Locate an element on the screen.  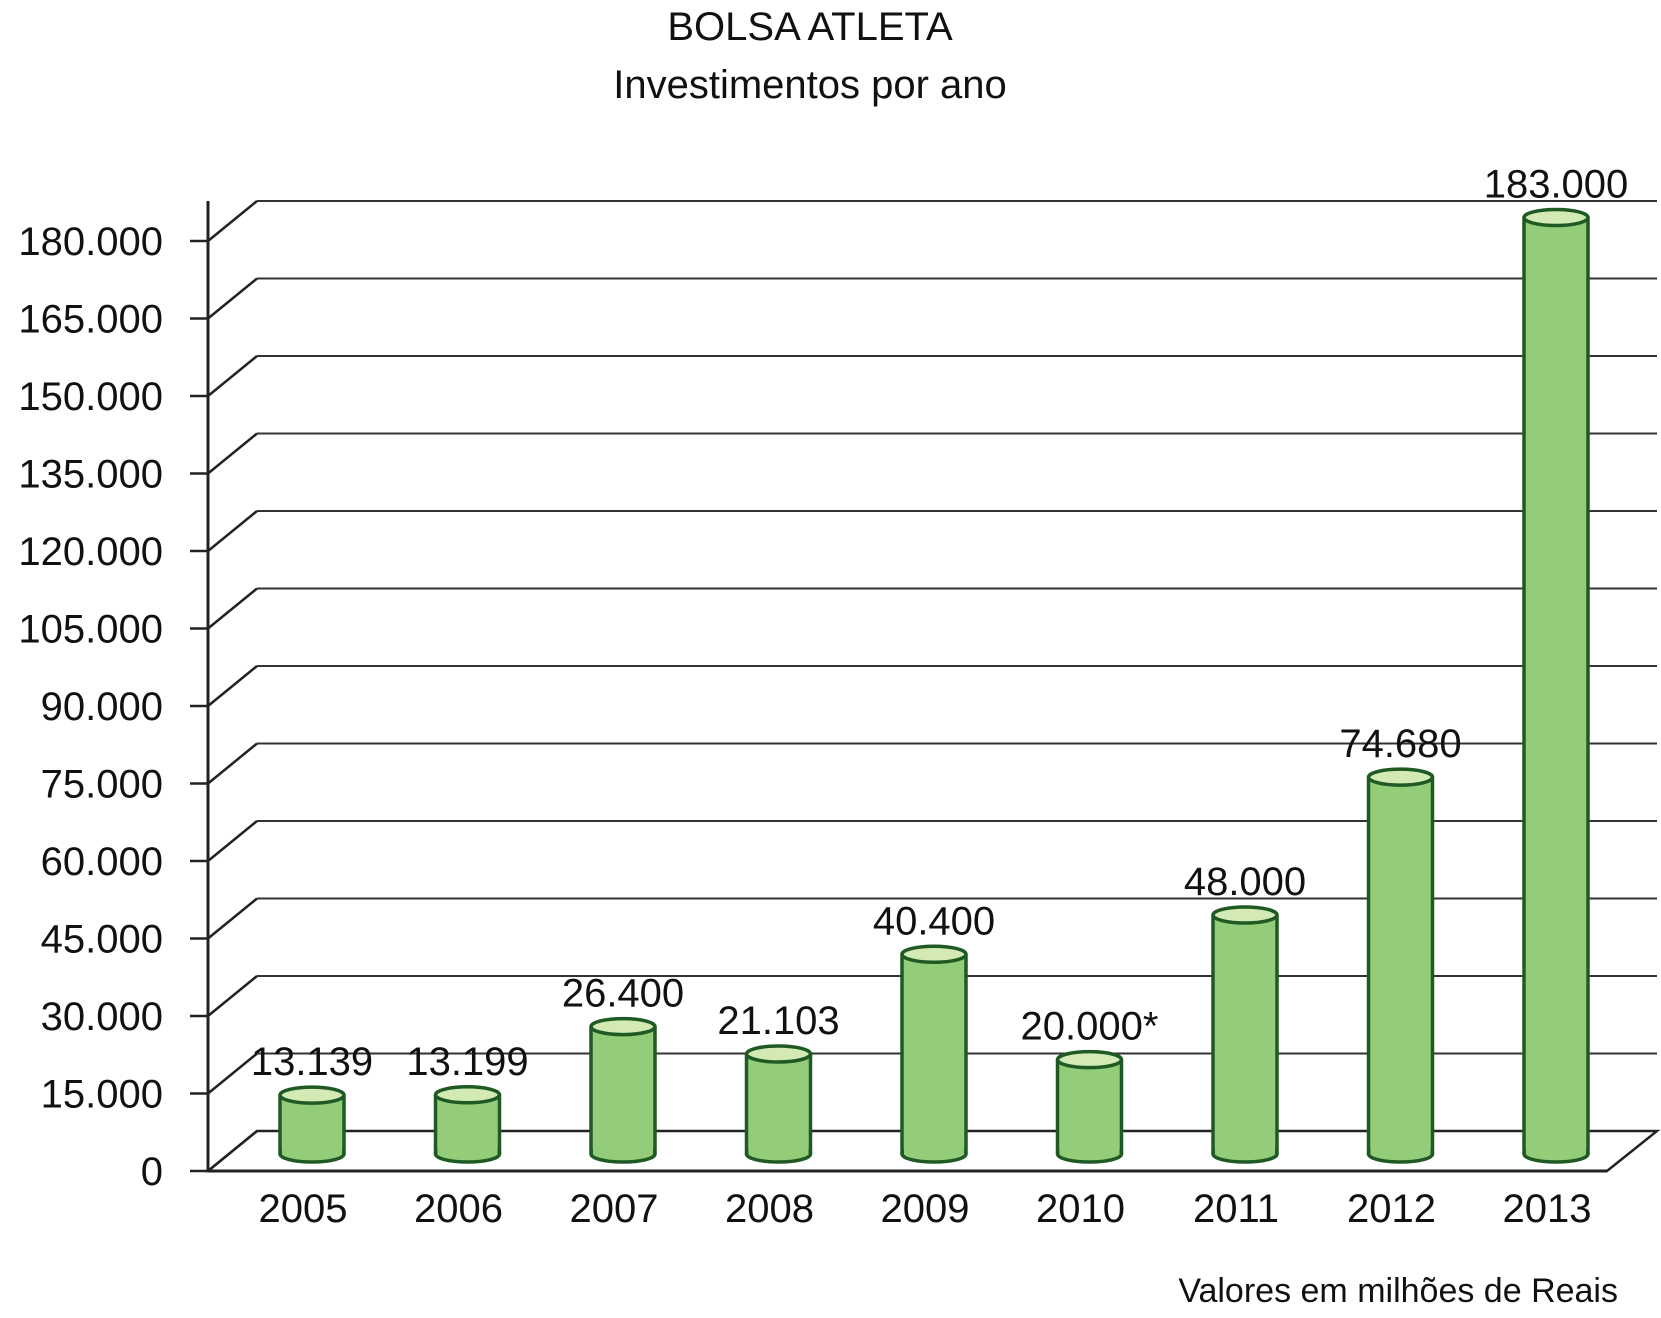
x-tick-label: 2013 is located at coordinates (1547, 1209).